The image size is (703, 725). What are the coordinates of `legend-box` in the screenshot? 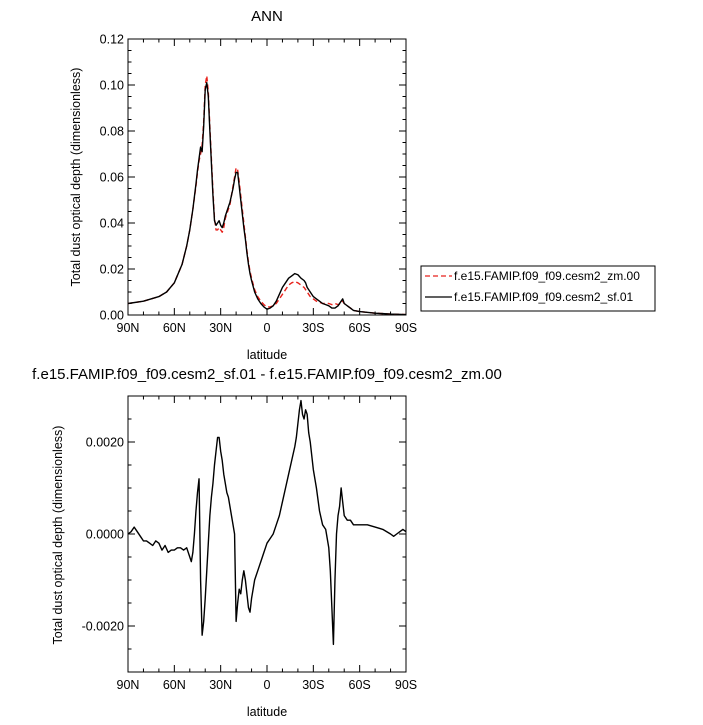 It's located at (538, 288).